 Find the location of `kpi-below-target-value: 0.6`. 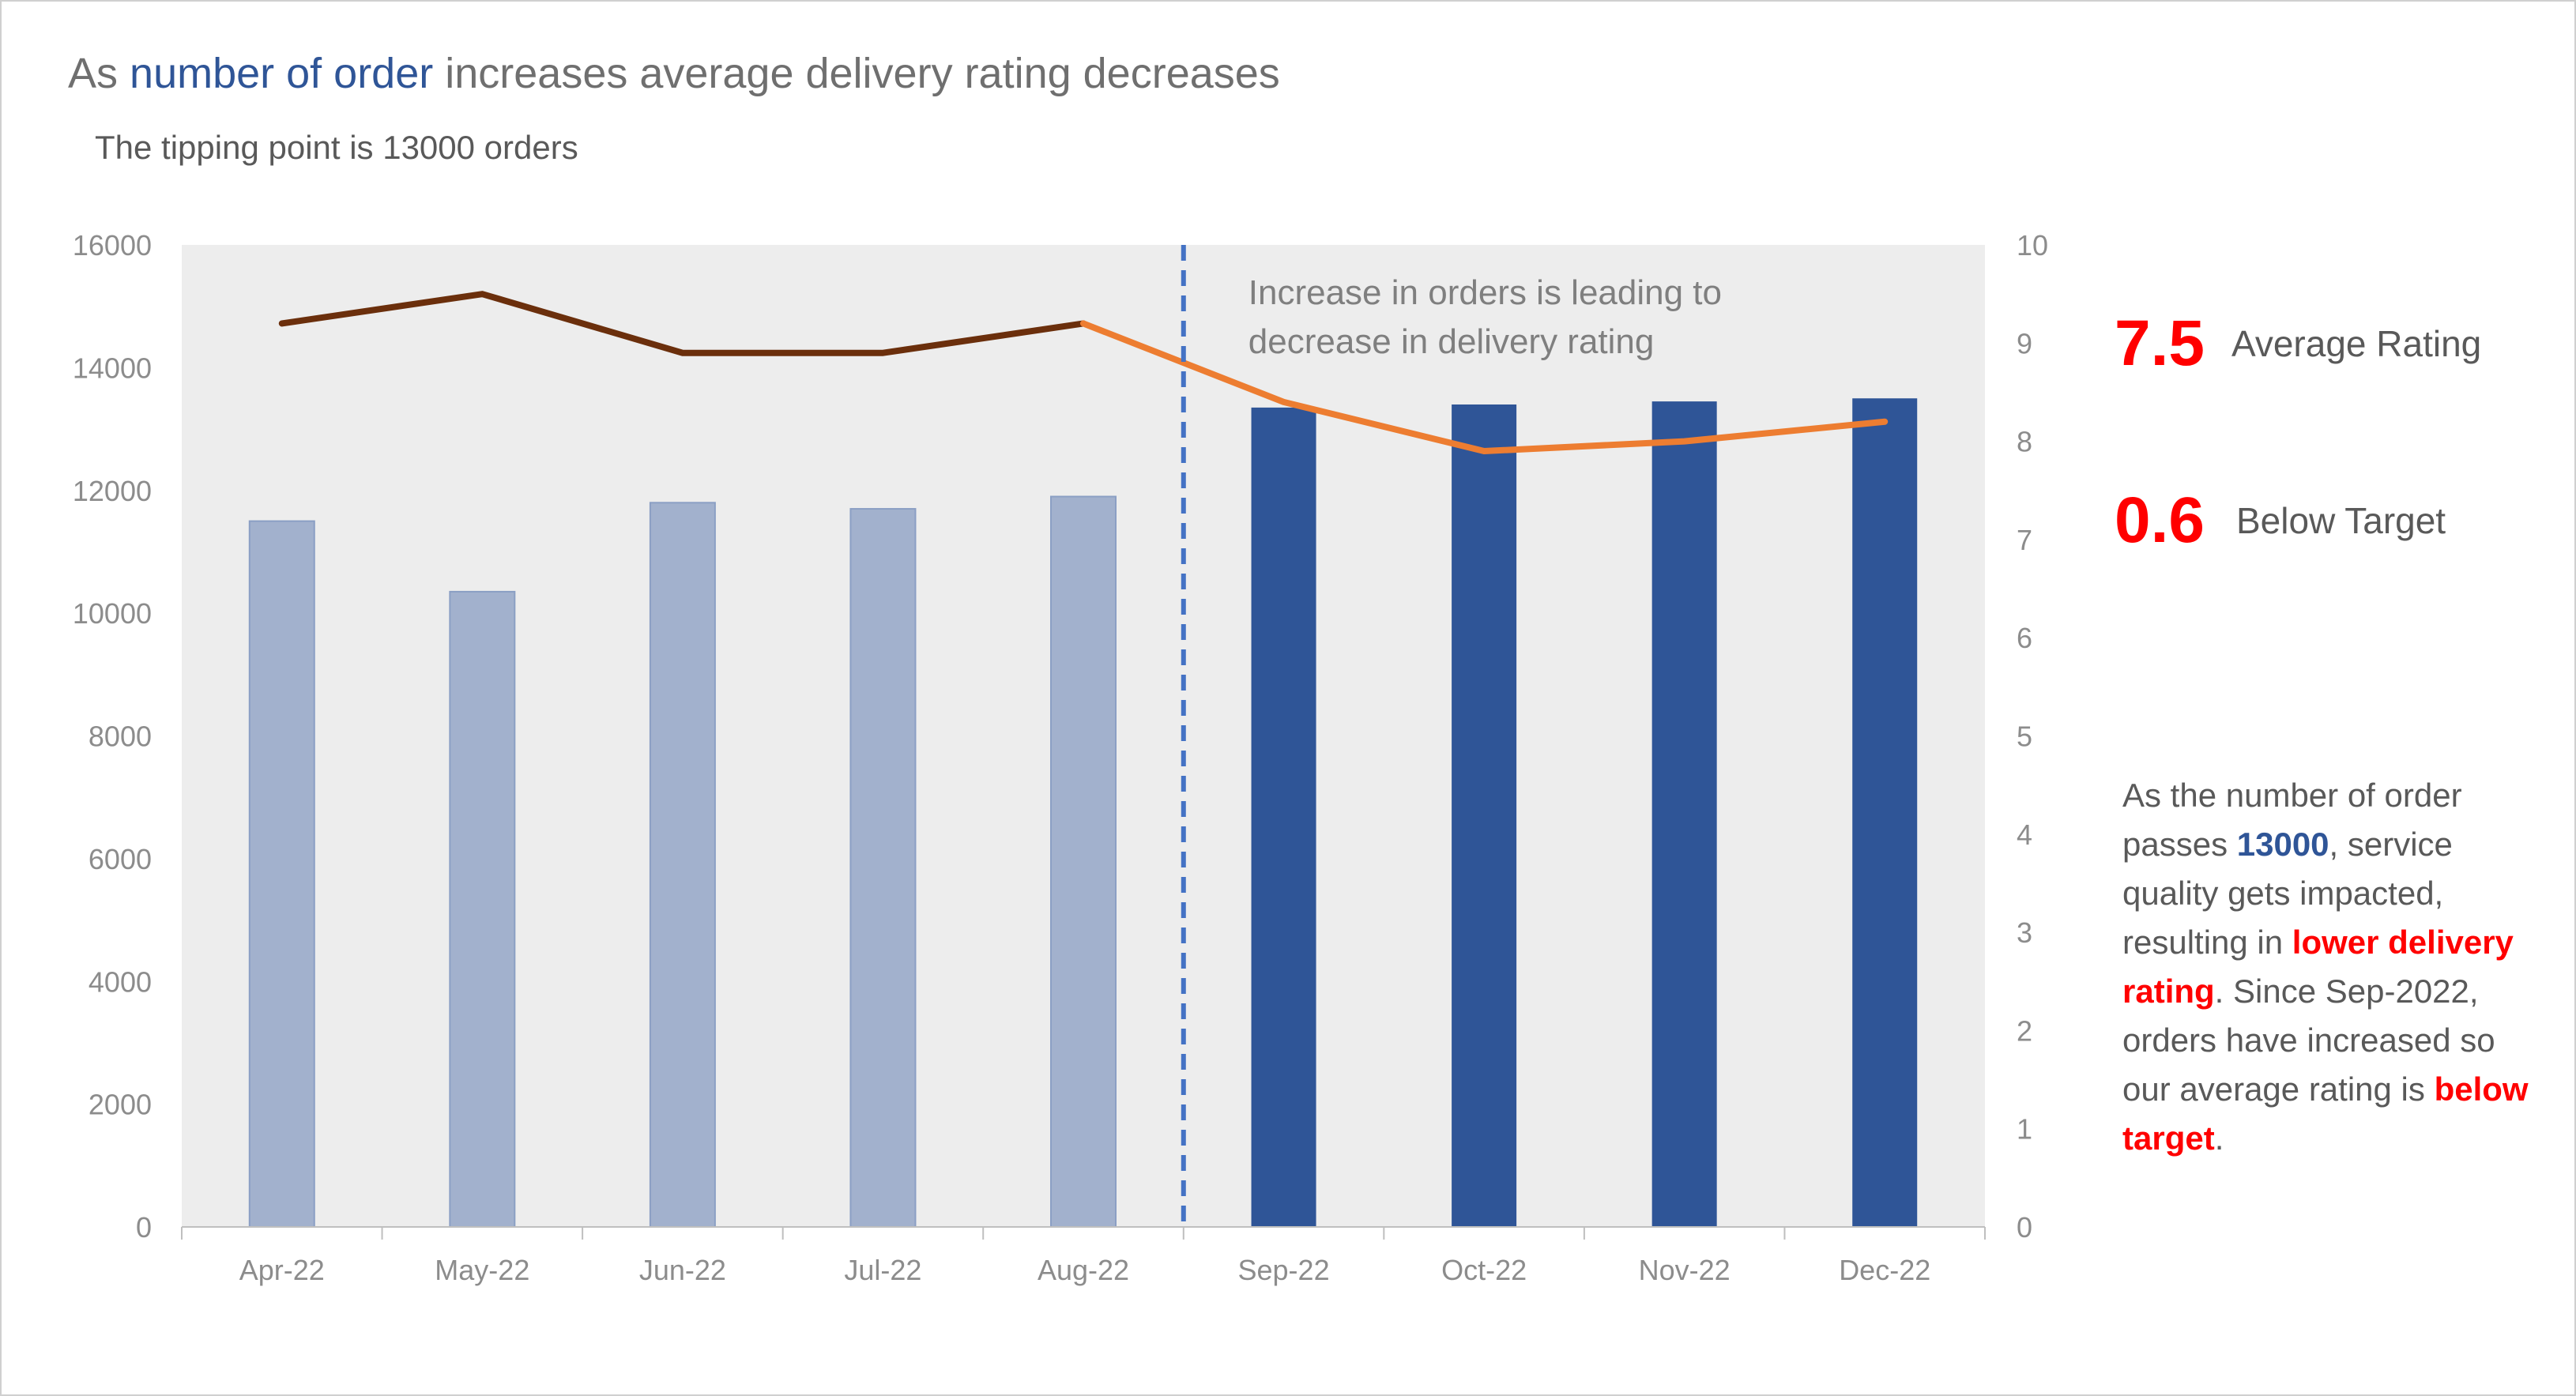

kpi-below-target-value: 0.6 is located at coordinates (2160, 520).